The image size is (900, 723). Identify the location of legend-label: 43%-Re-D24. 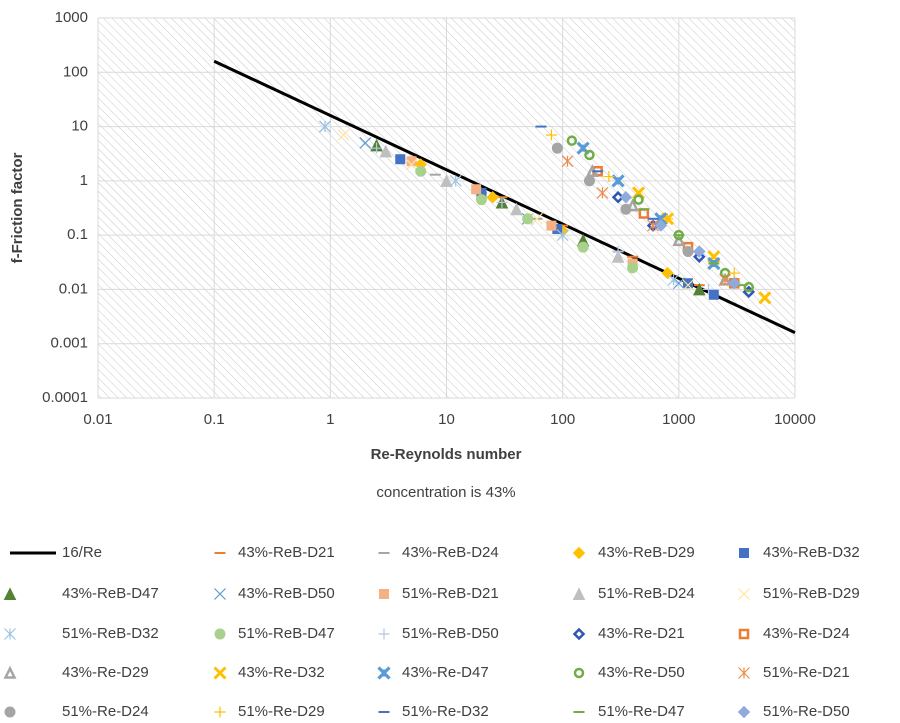
(806, 633).